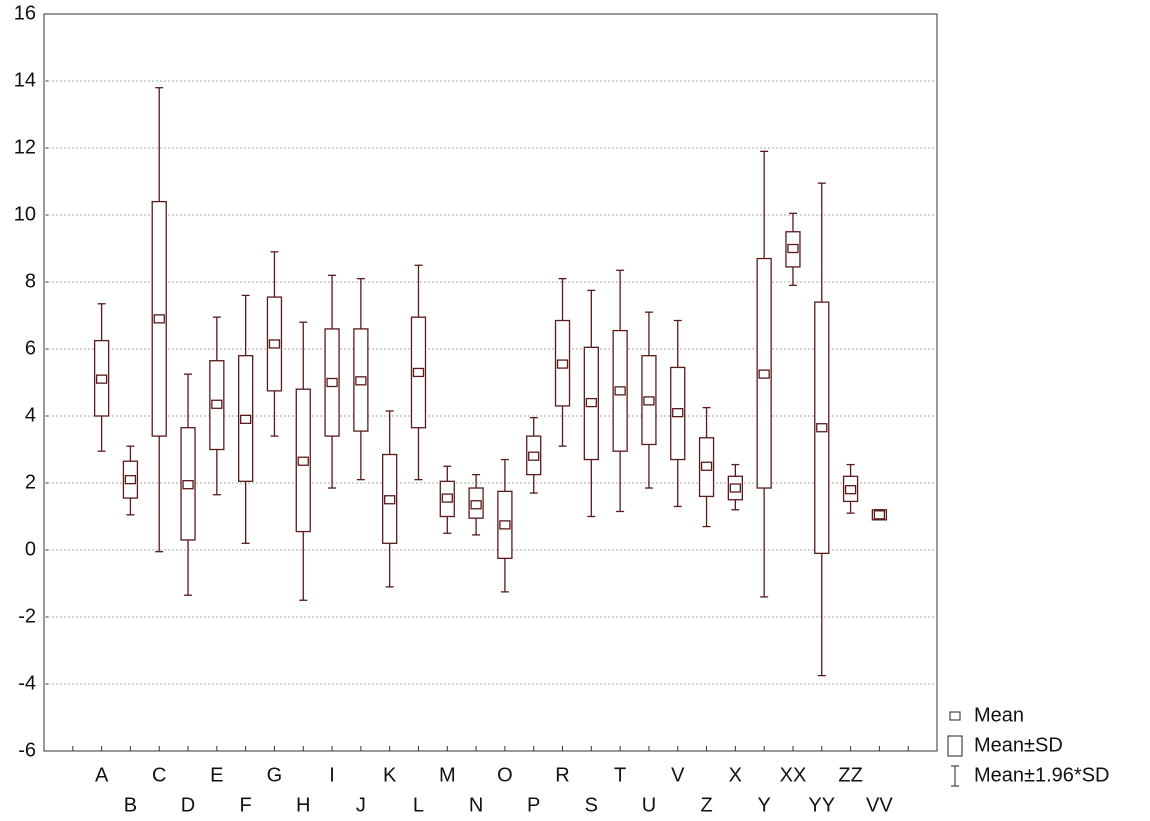  I want to click on y-tick-label: 2, so click(30, 482).